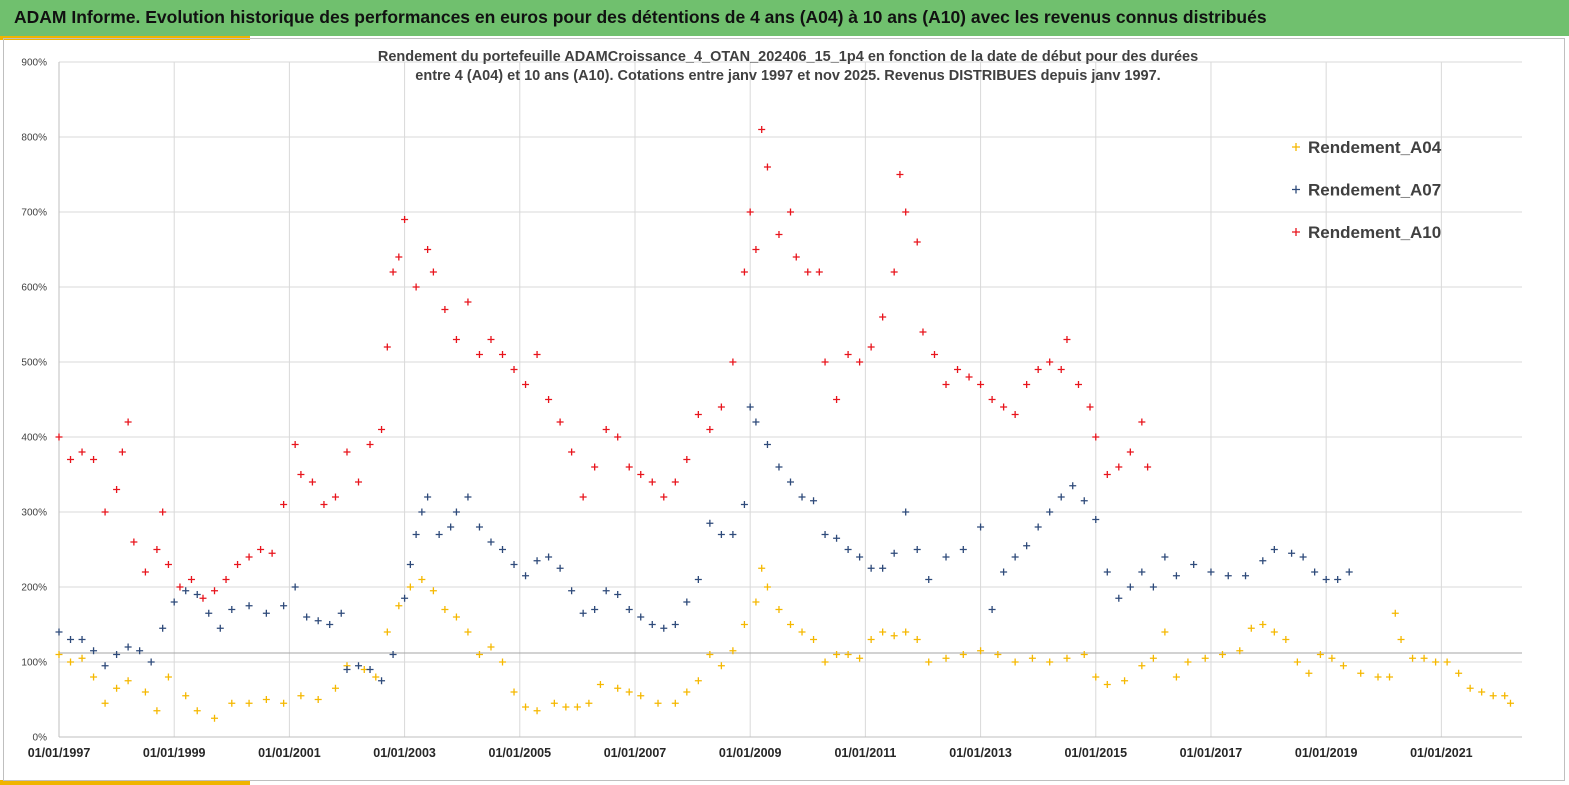 The width and height of the screenshot is (1569, 785). Describe the element at coordinates (289, 753) in the screenshot. I see `x-tick-label: 01/01/2001` at that location.